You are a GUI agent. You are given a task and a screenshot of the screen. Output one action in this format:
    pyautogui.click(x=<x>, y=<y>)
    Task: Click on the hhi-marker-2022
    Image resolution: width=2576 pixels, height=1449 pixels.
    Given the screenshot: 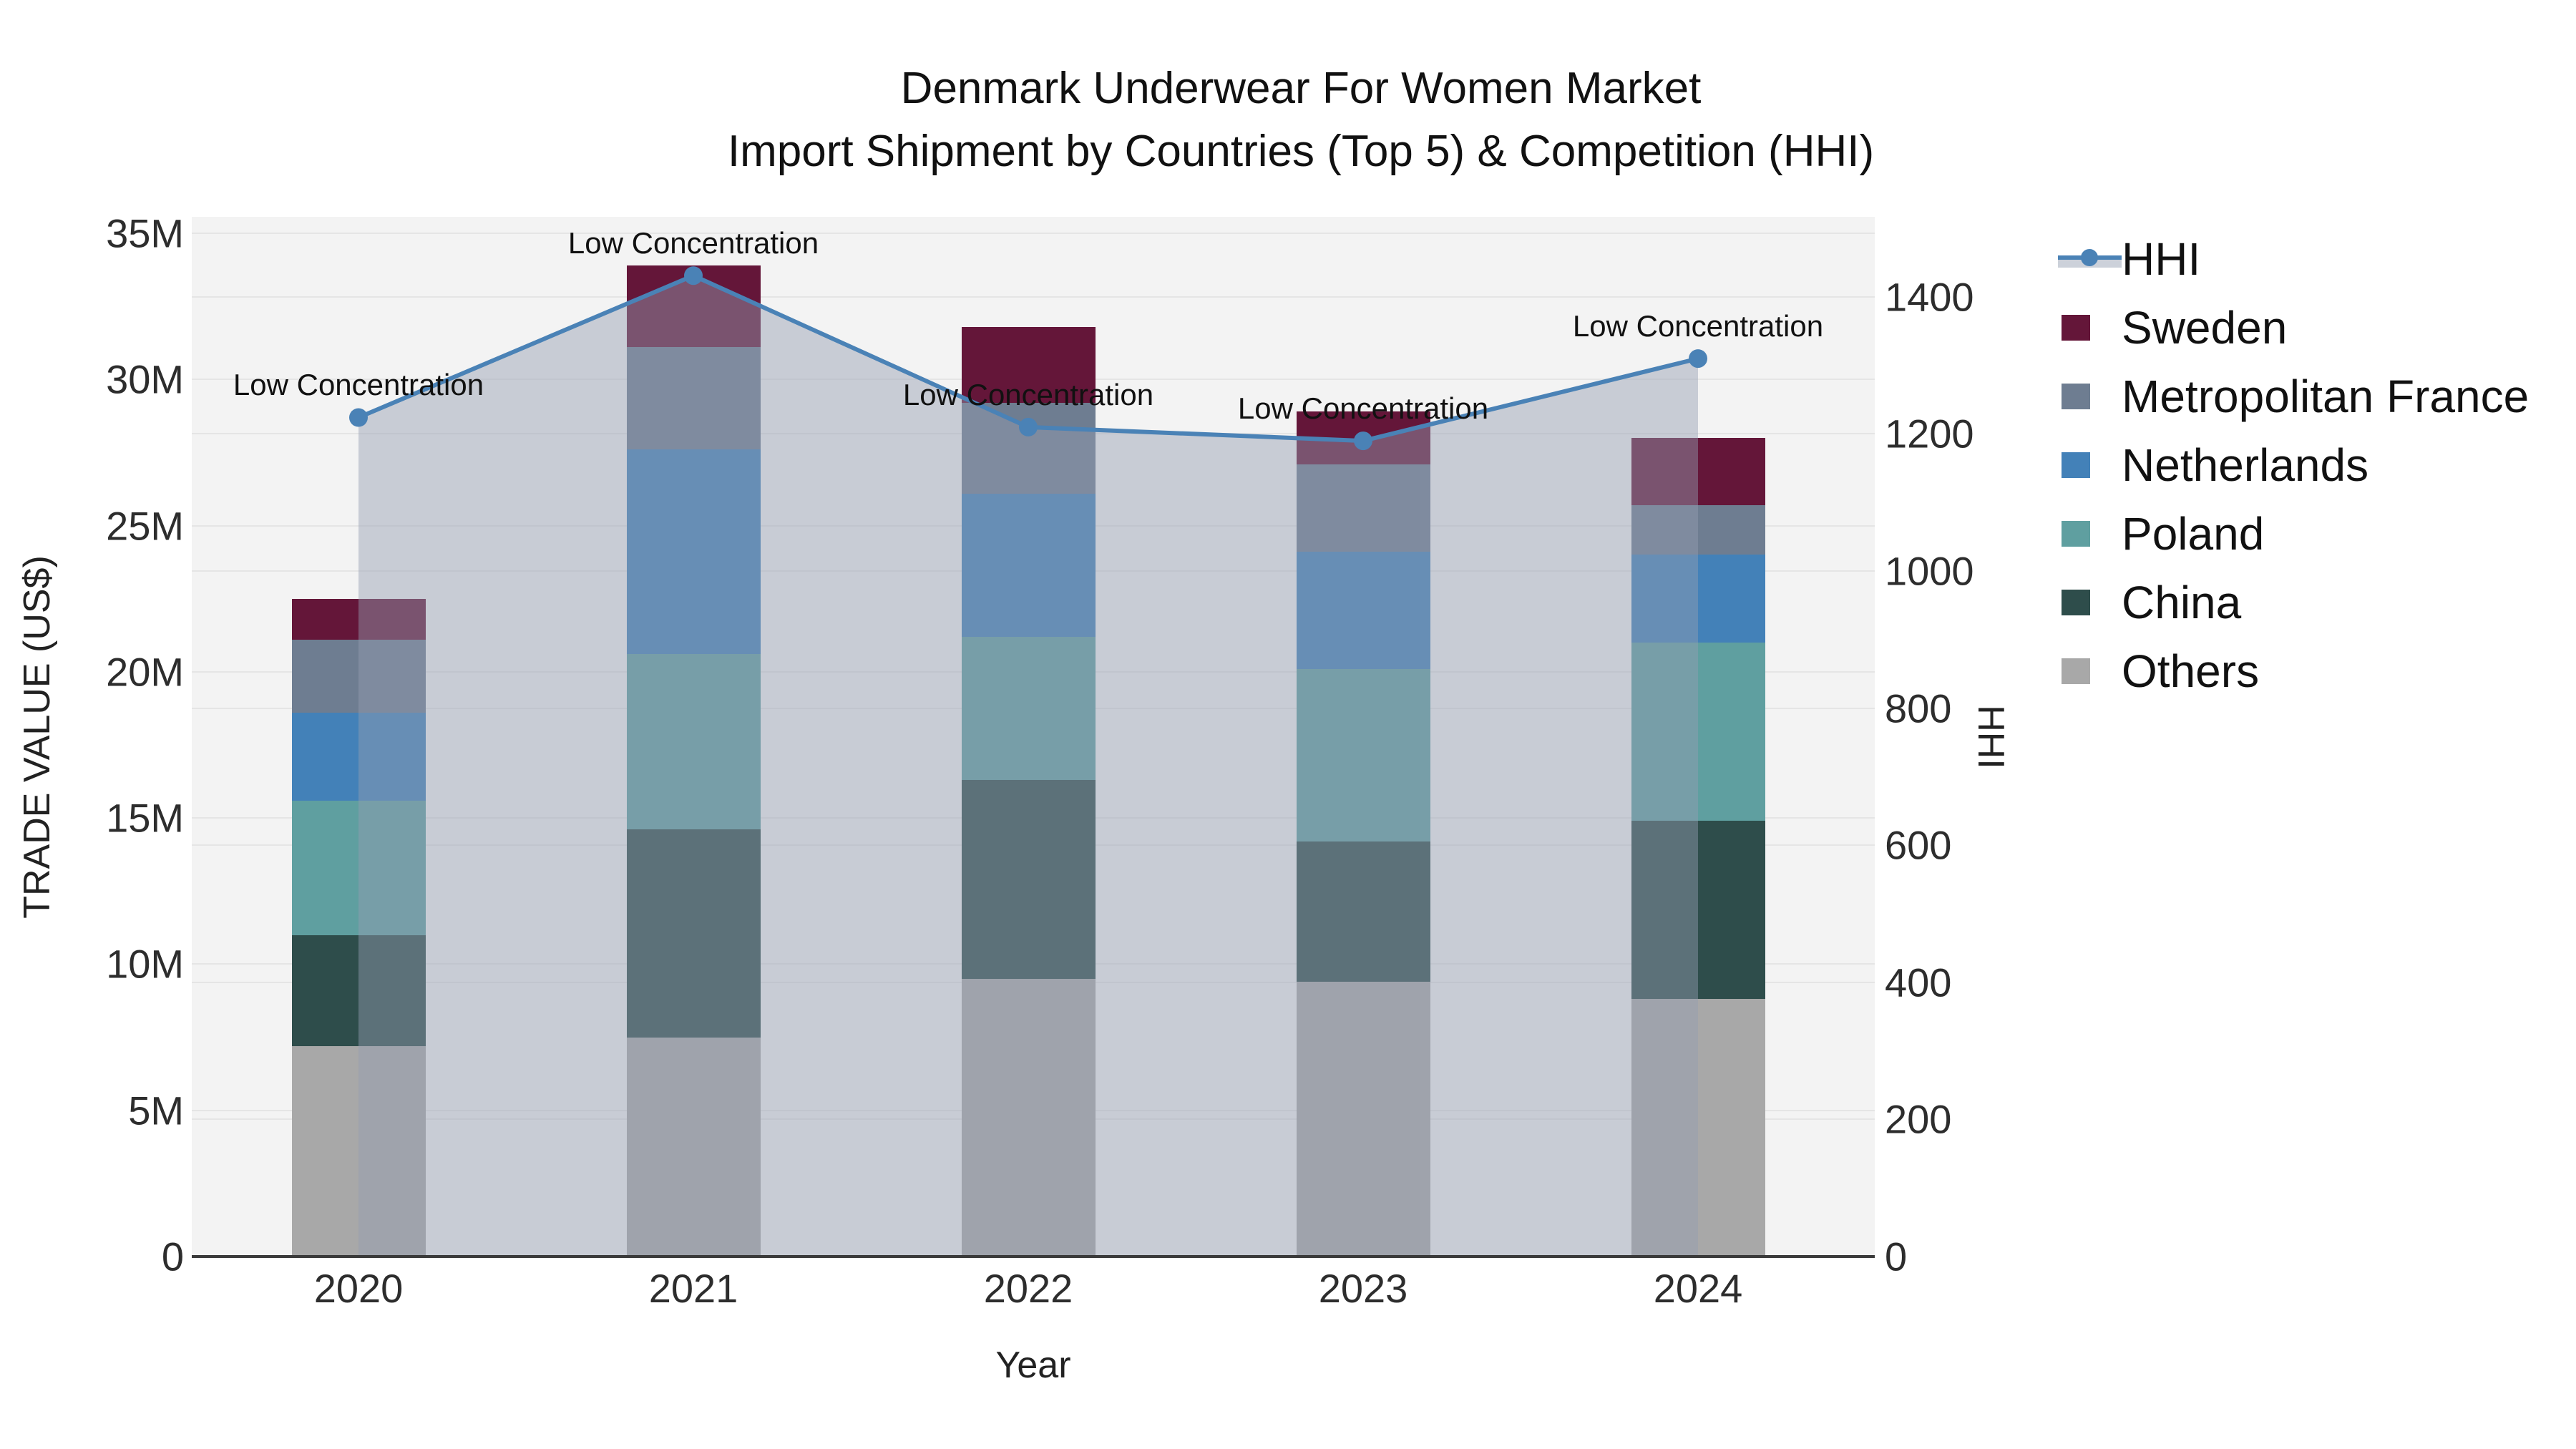 What is the action you would take?
    pyautogui.click(x=1028, y=426)
    